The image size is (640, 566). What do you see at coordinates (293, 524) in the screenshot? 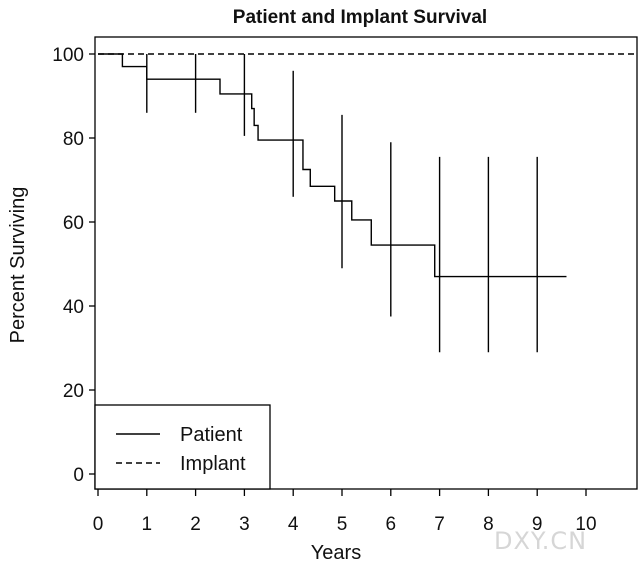
I see `x-tick-label: 4` at bounding box center [293, 524].